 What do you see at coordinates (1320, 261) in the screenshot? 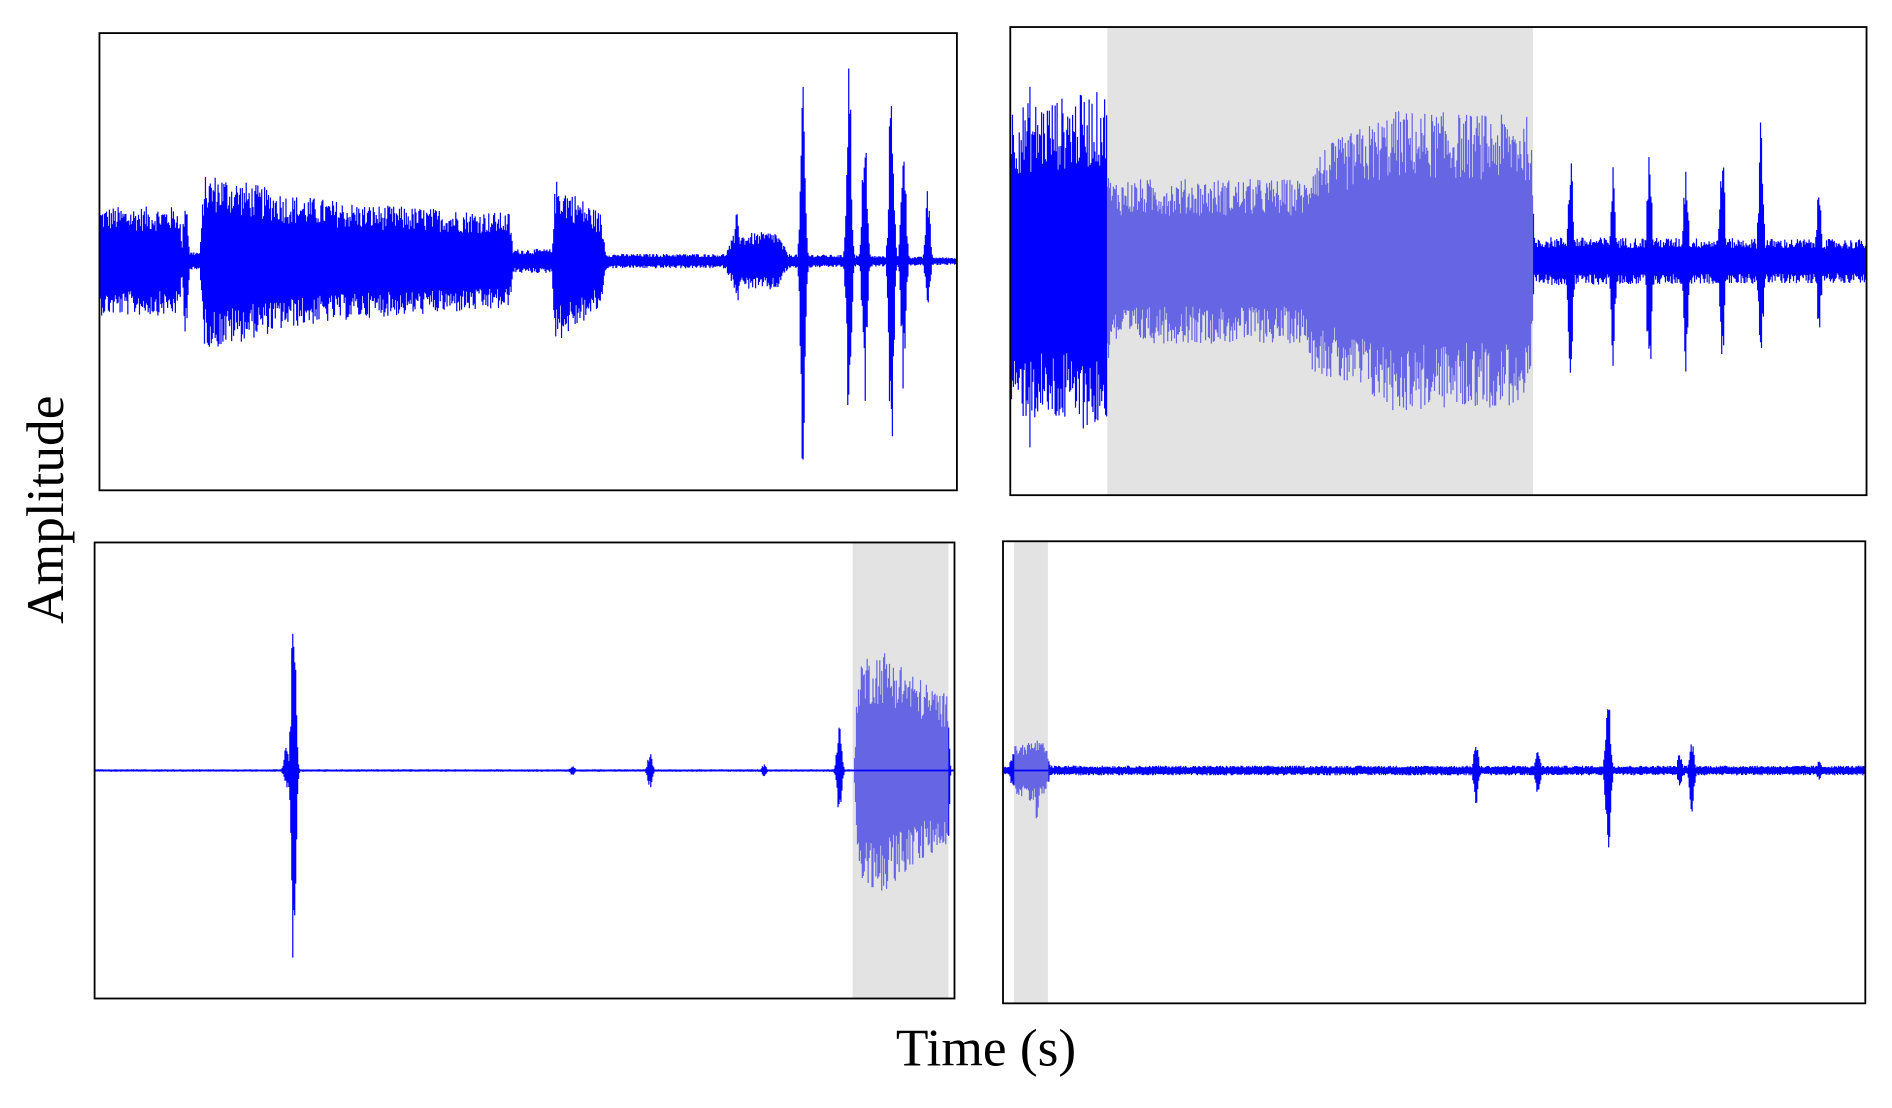
I see `waveform-highlighted` at bounding box center [1320, 261].